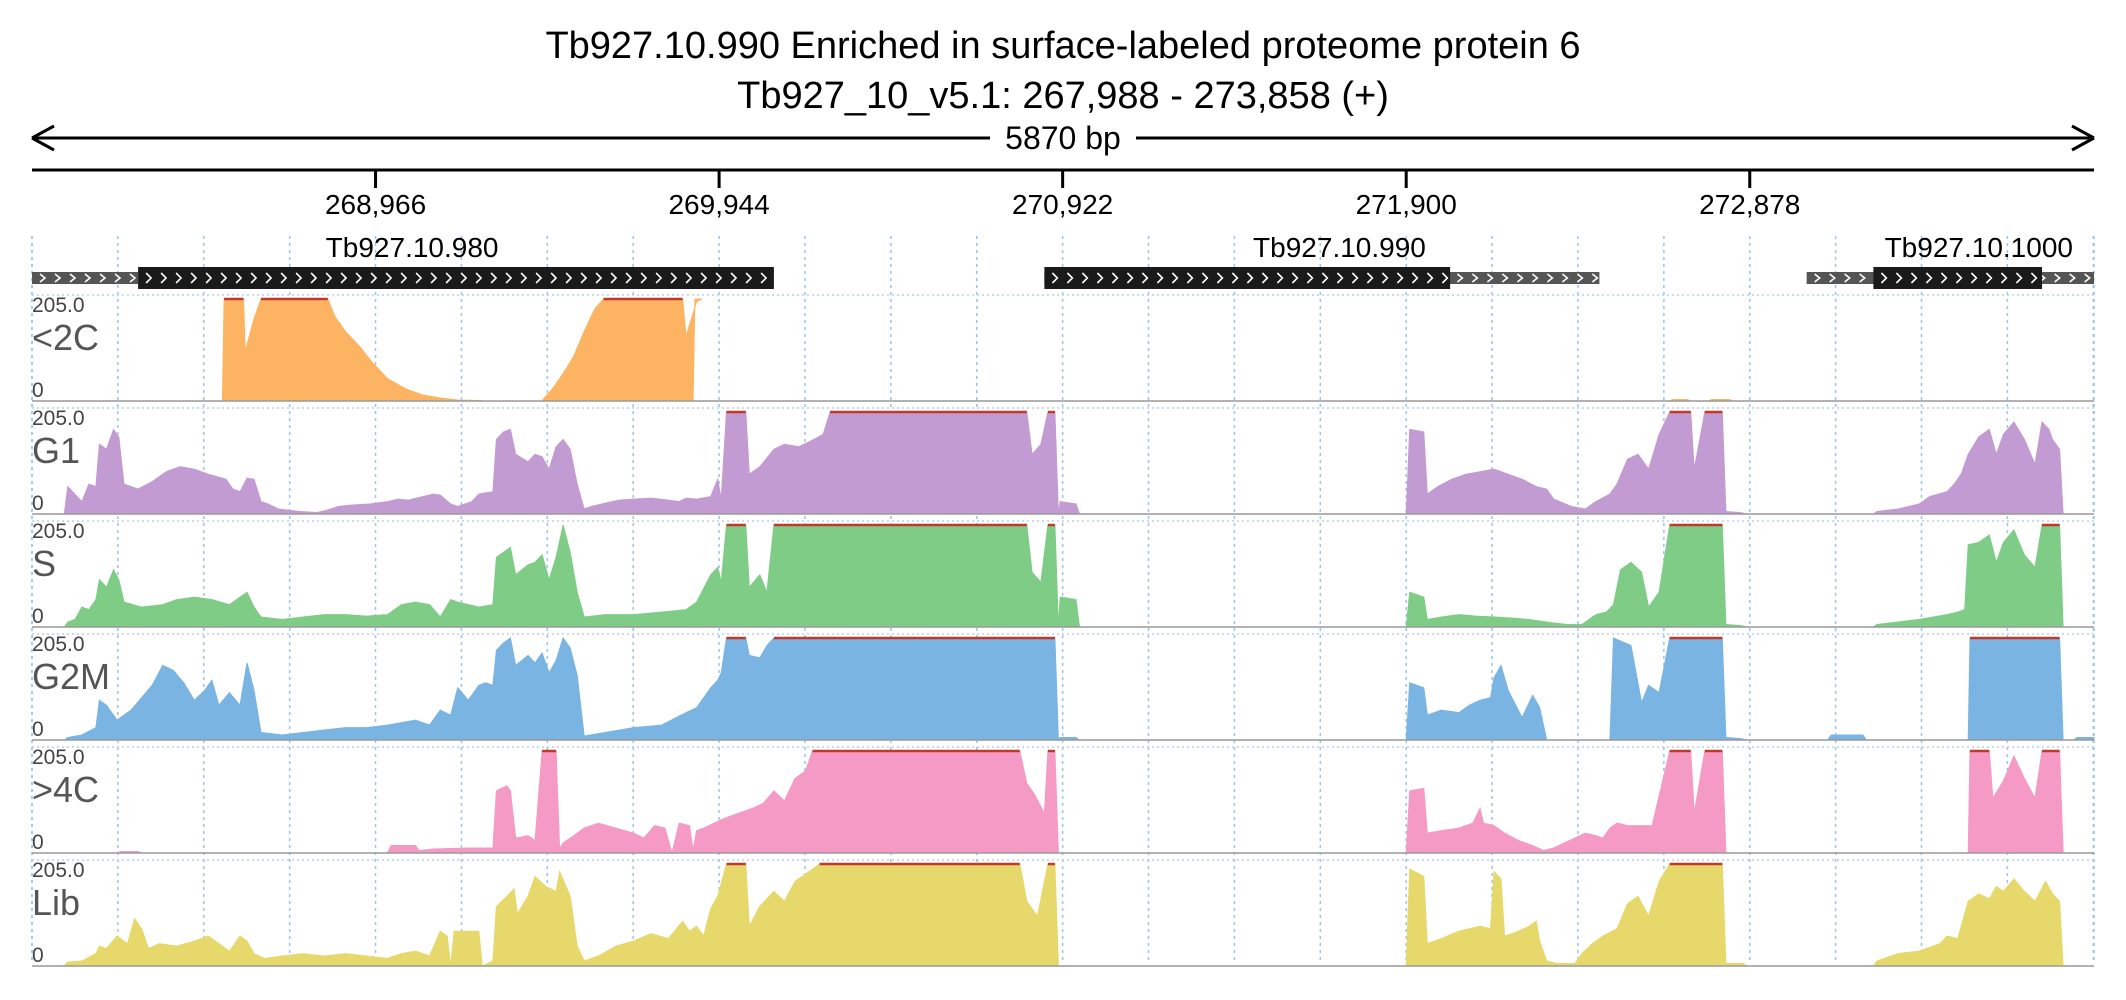 The image size is (2126, 1000). Describe the element at coordinates (718, 204) in the screenshot. I see `axis-tick-label: 269,944` at that location.